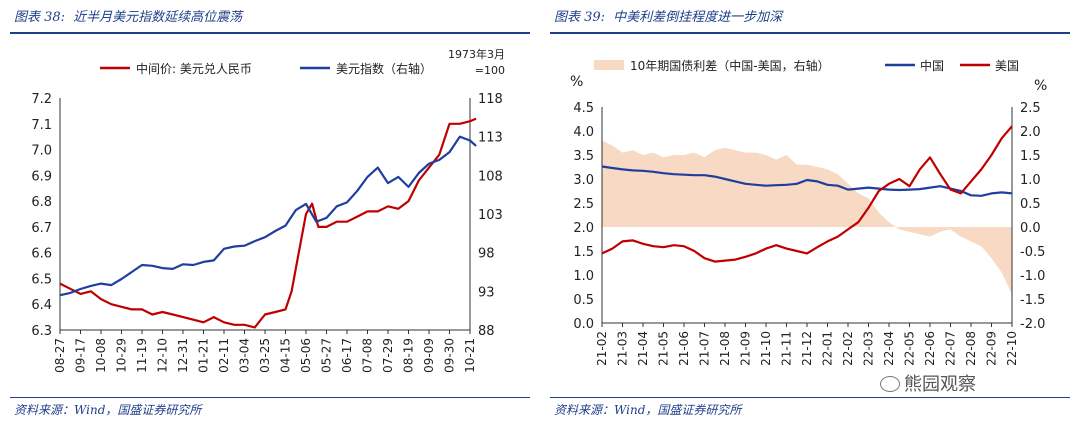 The image size is (1080, 430). Describe the element at coordinates (1032, 276) in the screenshot. I see `y-right-tick-label: -1.0` at that location.